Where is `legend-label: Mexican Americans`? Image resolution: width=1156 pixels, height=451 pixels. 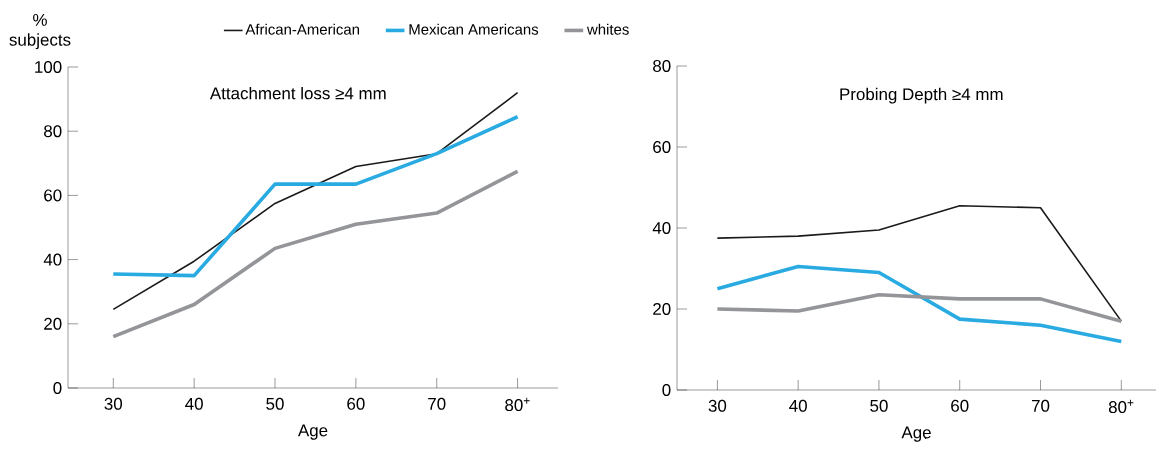 legend-label: Mexican Americans is located at coordinates (474, 29).